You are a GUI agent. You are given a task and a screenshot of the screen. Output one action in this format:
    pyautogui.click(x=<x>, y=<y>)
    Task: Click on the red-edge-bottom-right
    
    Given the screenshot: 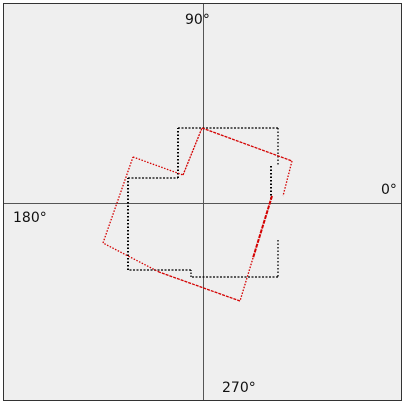 What is the action you would take?
    pyautogui.click(x=246, y=279)
    